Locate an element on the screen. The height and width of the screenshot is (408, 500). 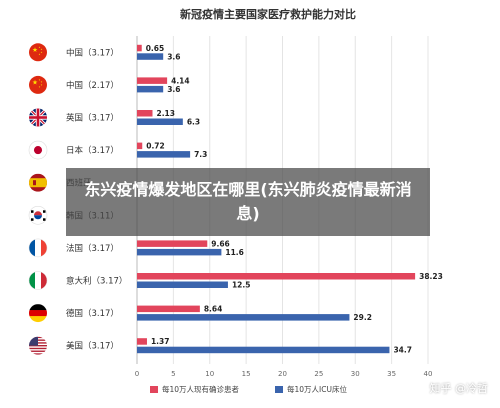
x-axis-ticks: 0 5 10 15 20 25 30 35 40 is located at coordinates (284, 374).